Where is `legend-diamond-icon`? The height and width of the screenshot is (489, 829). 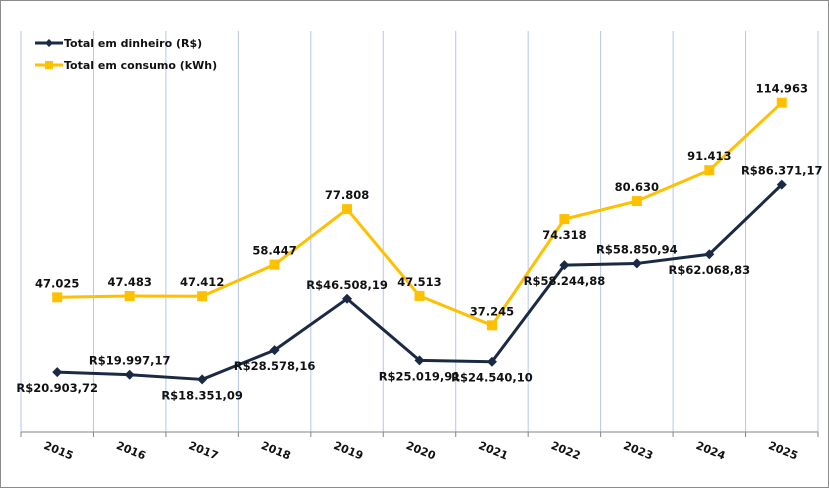
legend-diamond-icon is located at coordinates (49, 43).